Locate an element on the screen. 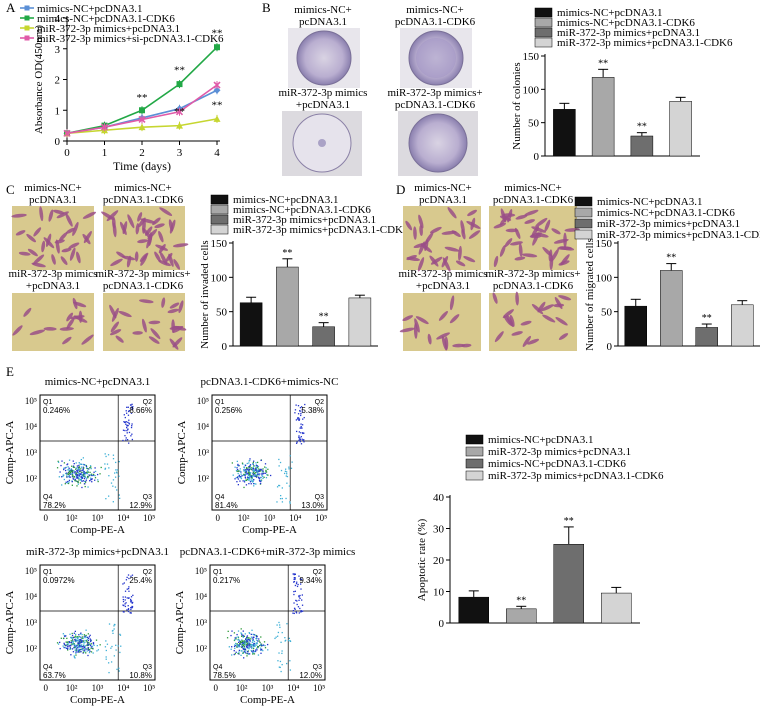 The width and height of the screenshot is (760, 714). y-tick-label: 100 is located at coordinates (604, 278).